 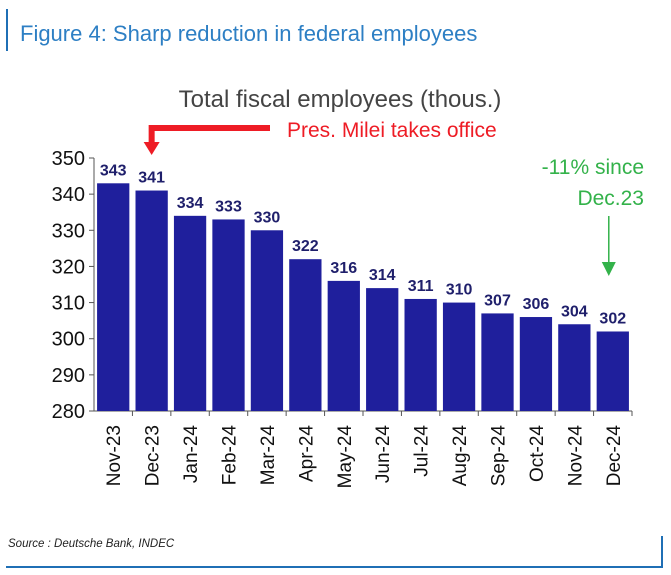 What do you see at coordinates (575, 456) in the screenshot?
I see `x-tick-label: Nov-24` at bounding box center [575, 456].